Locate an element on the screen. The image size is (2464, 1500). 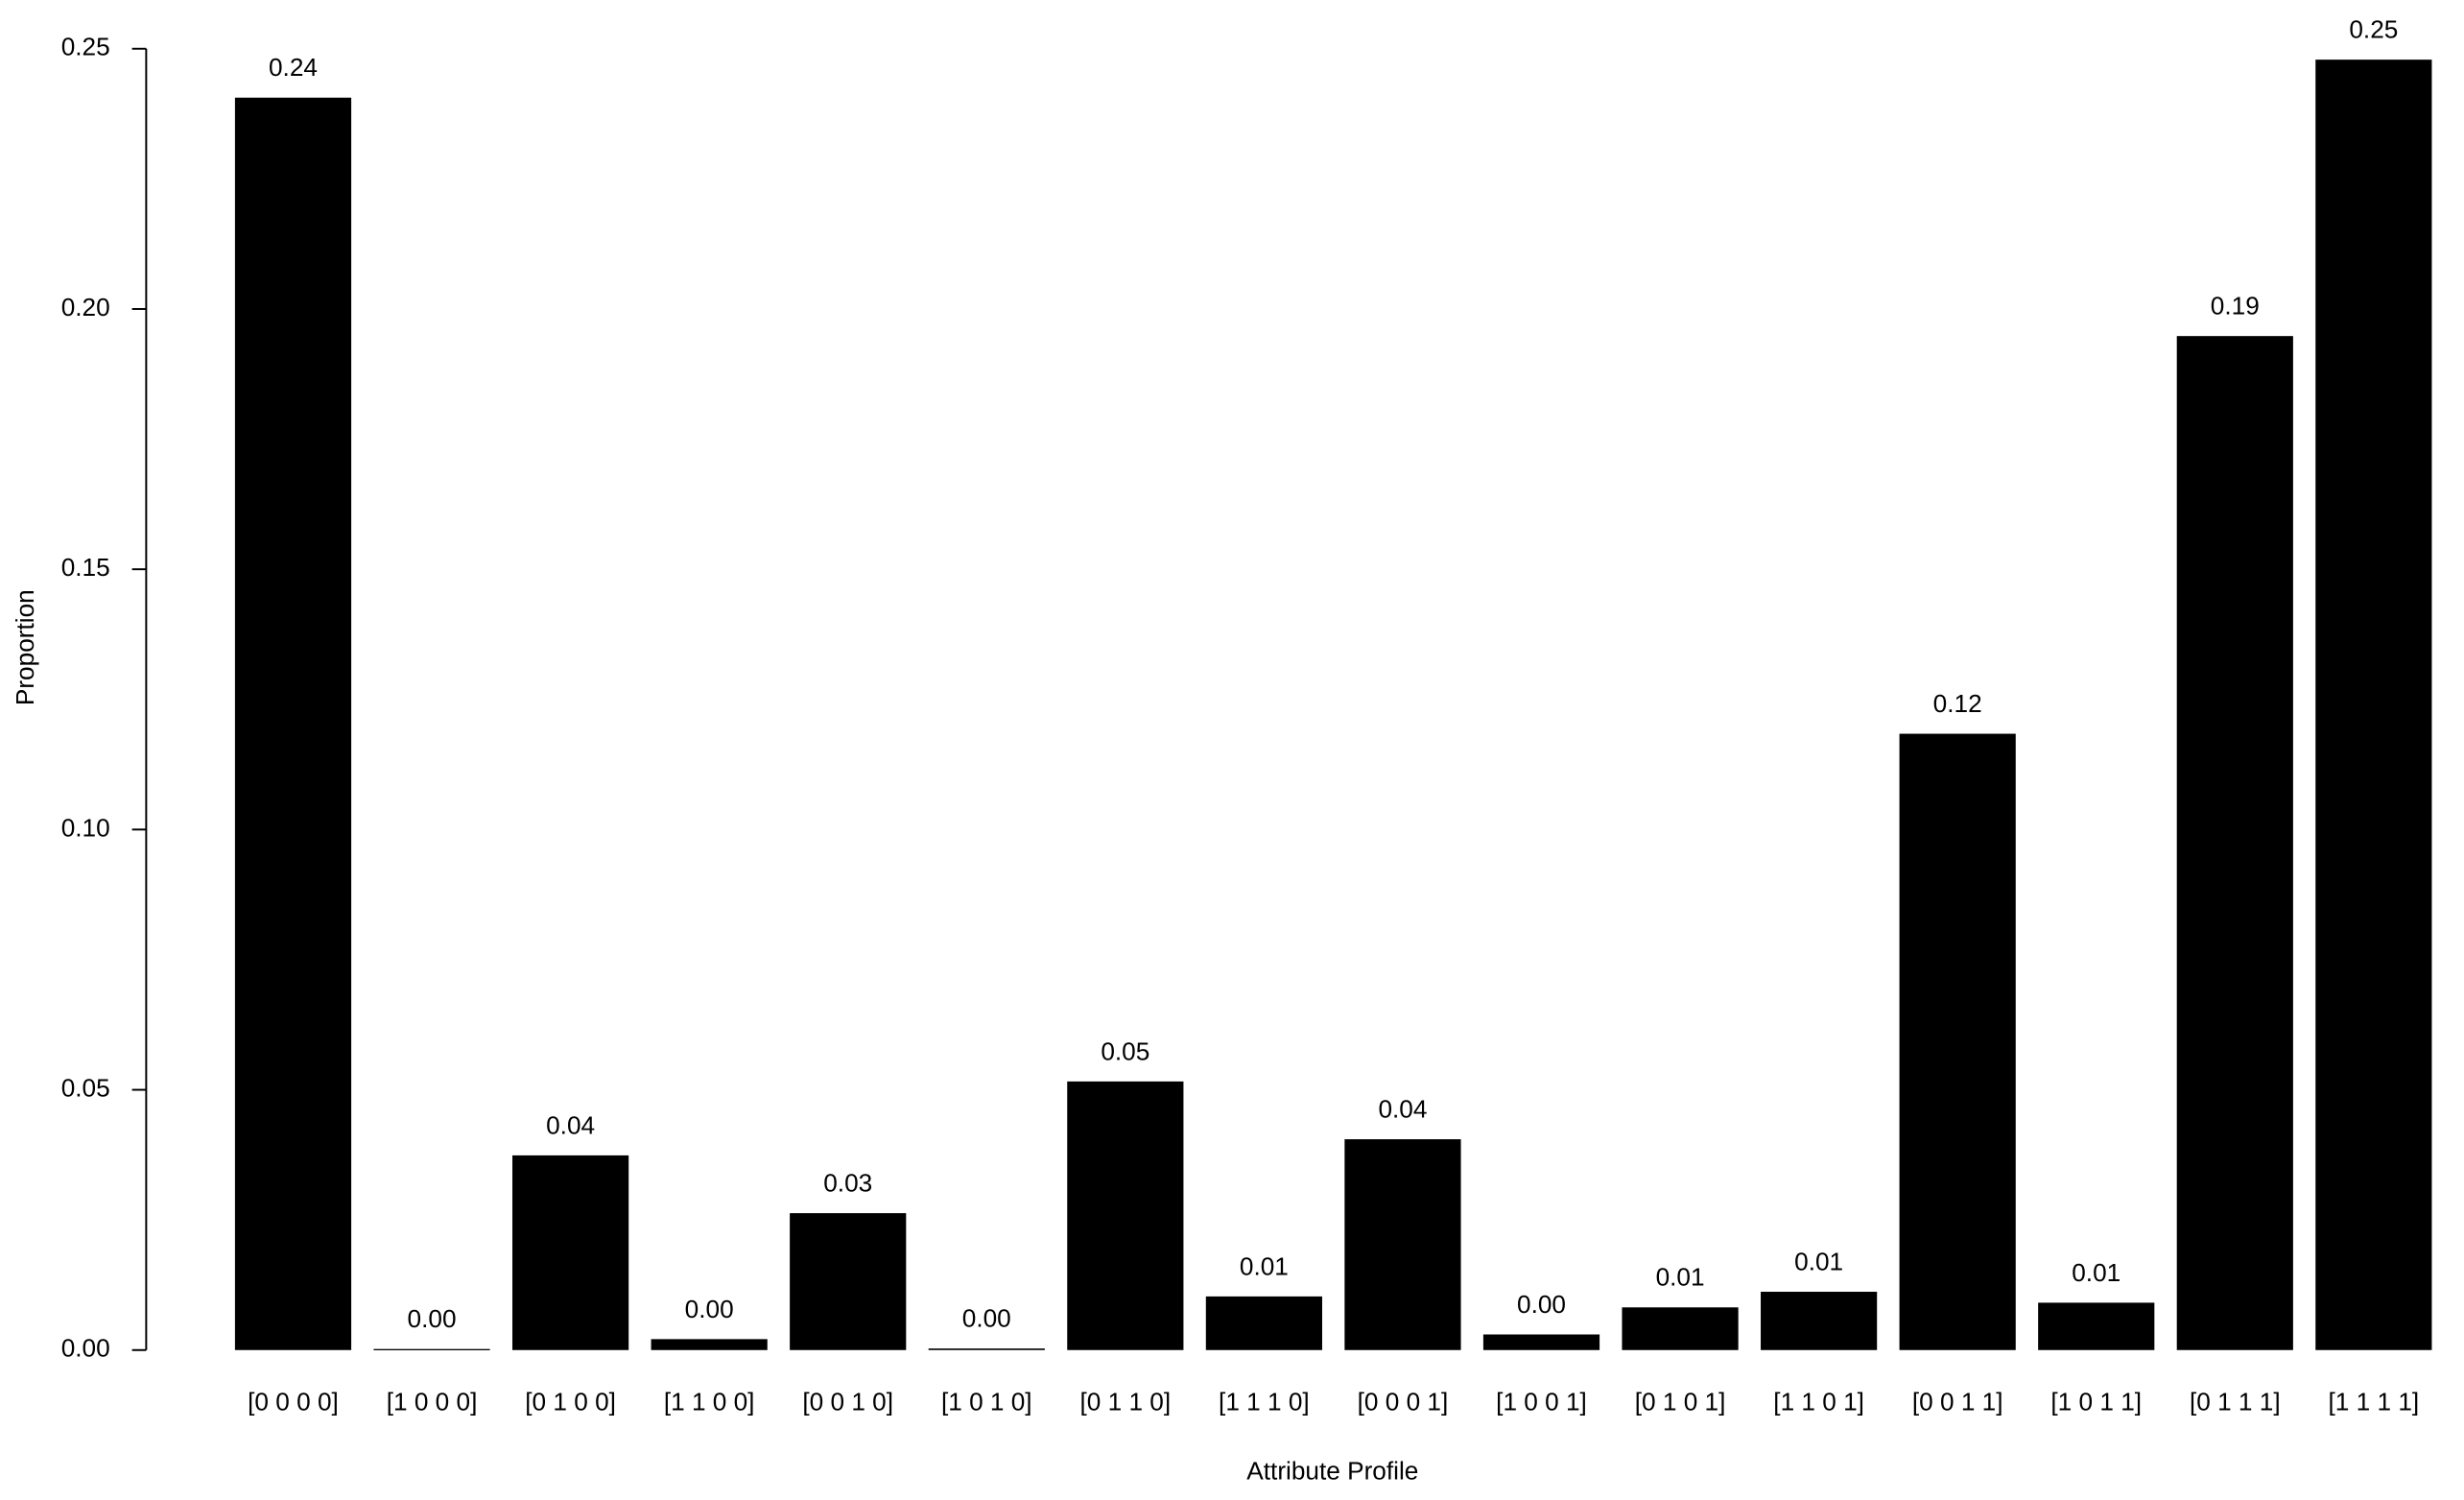
y-tick-label: 0.25 is located at coordinates (85, 47).